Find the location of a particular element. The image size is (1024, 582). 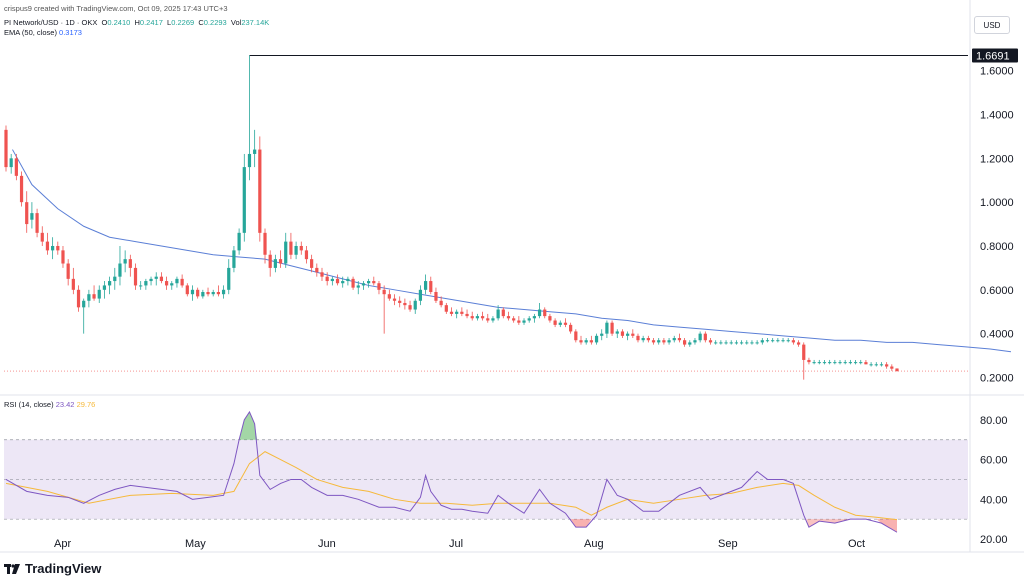

tradingview-logo: TradingView is located at coordinates (52, 568).